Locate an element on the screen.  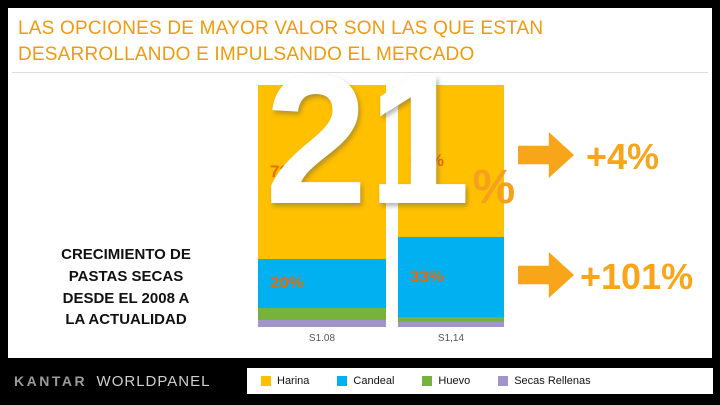
segment-value-label: 20% is located at coordinates (287, 283).